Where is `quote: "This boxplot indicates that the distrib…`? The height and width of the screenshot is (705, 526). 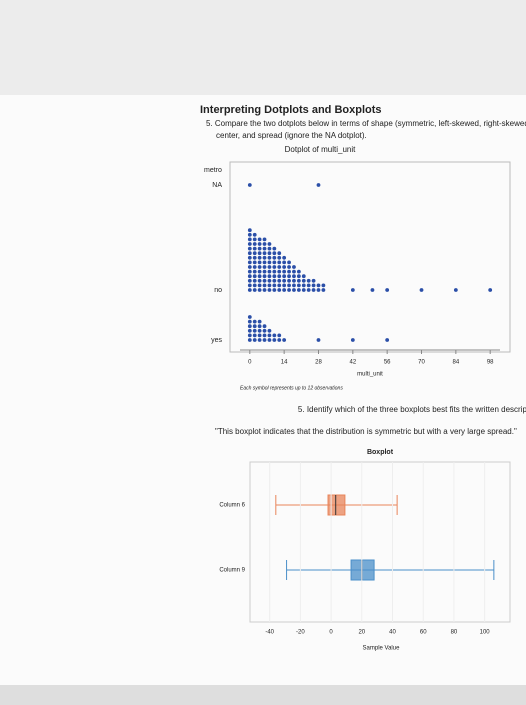
quote: "This boxplot indicates that the distrib… is located at coordinates (366, 431).